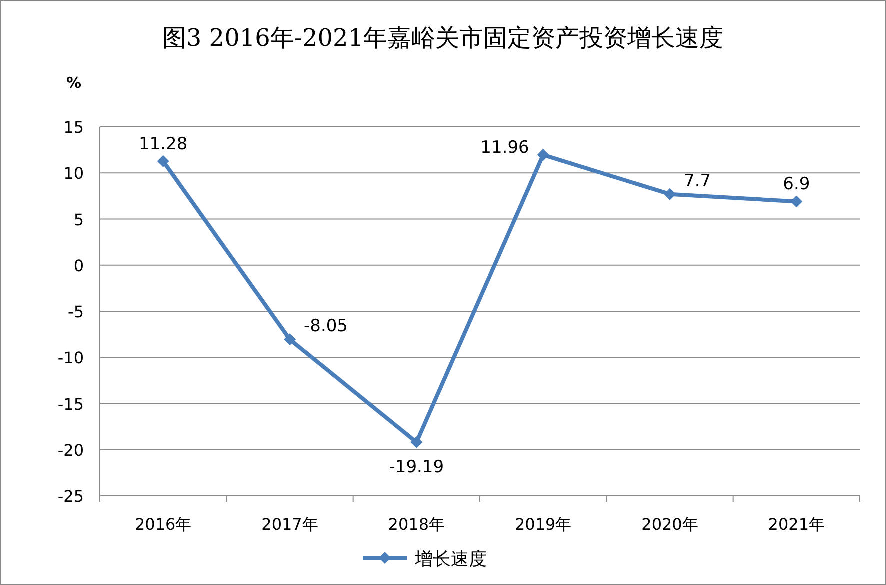 Image resolution: width=886 pixels, height=585 pixels. What do you see at coordinates (79, 220) in the screenshot?
I see `y-tick-label: 5` at bounding box center [79, 220].